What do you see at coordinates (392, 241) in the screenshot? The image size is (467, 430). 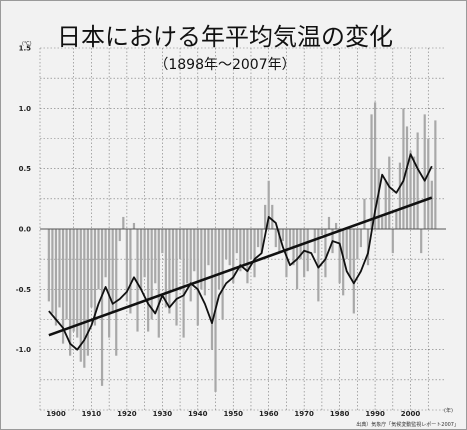 I see `bar-1995` at bounding box center [392, 241].